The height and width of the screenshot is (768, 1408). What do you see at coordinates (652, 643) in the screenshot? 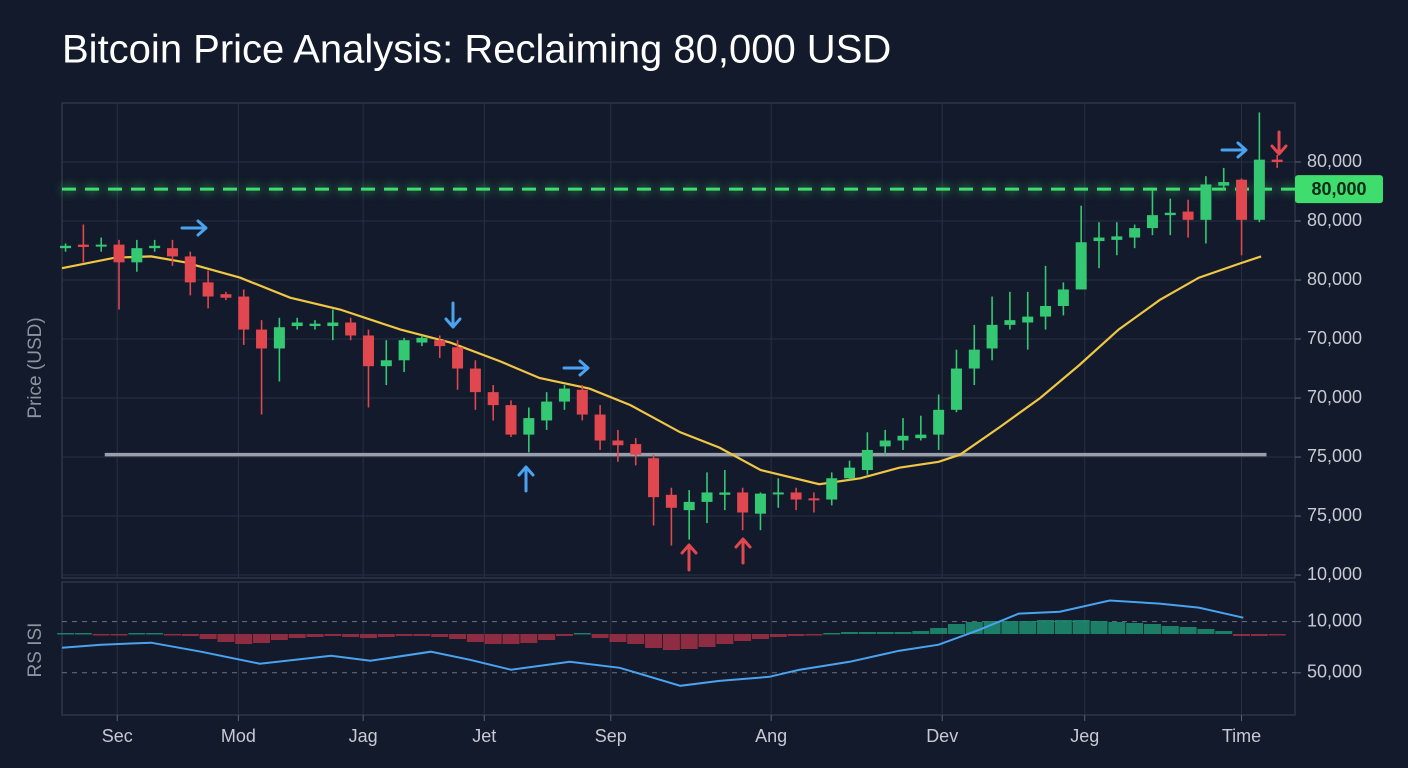
I see `rsi-line` at bounding box center [652, 643].